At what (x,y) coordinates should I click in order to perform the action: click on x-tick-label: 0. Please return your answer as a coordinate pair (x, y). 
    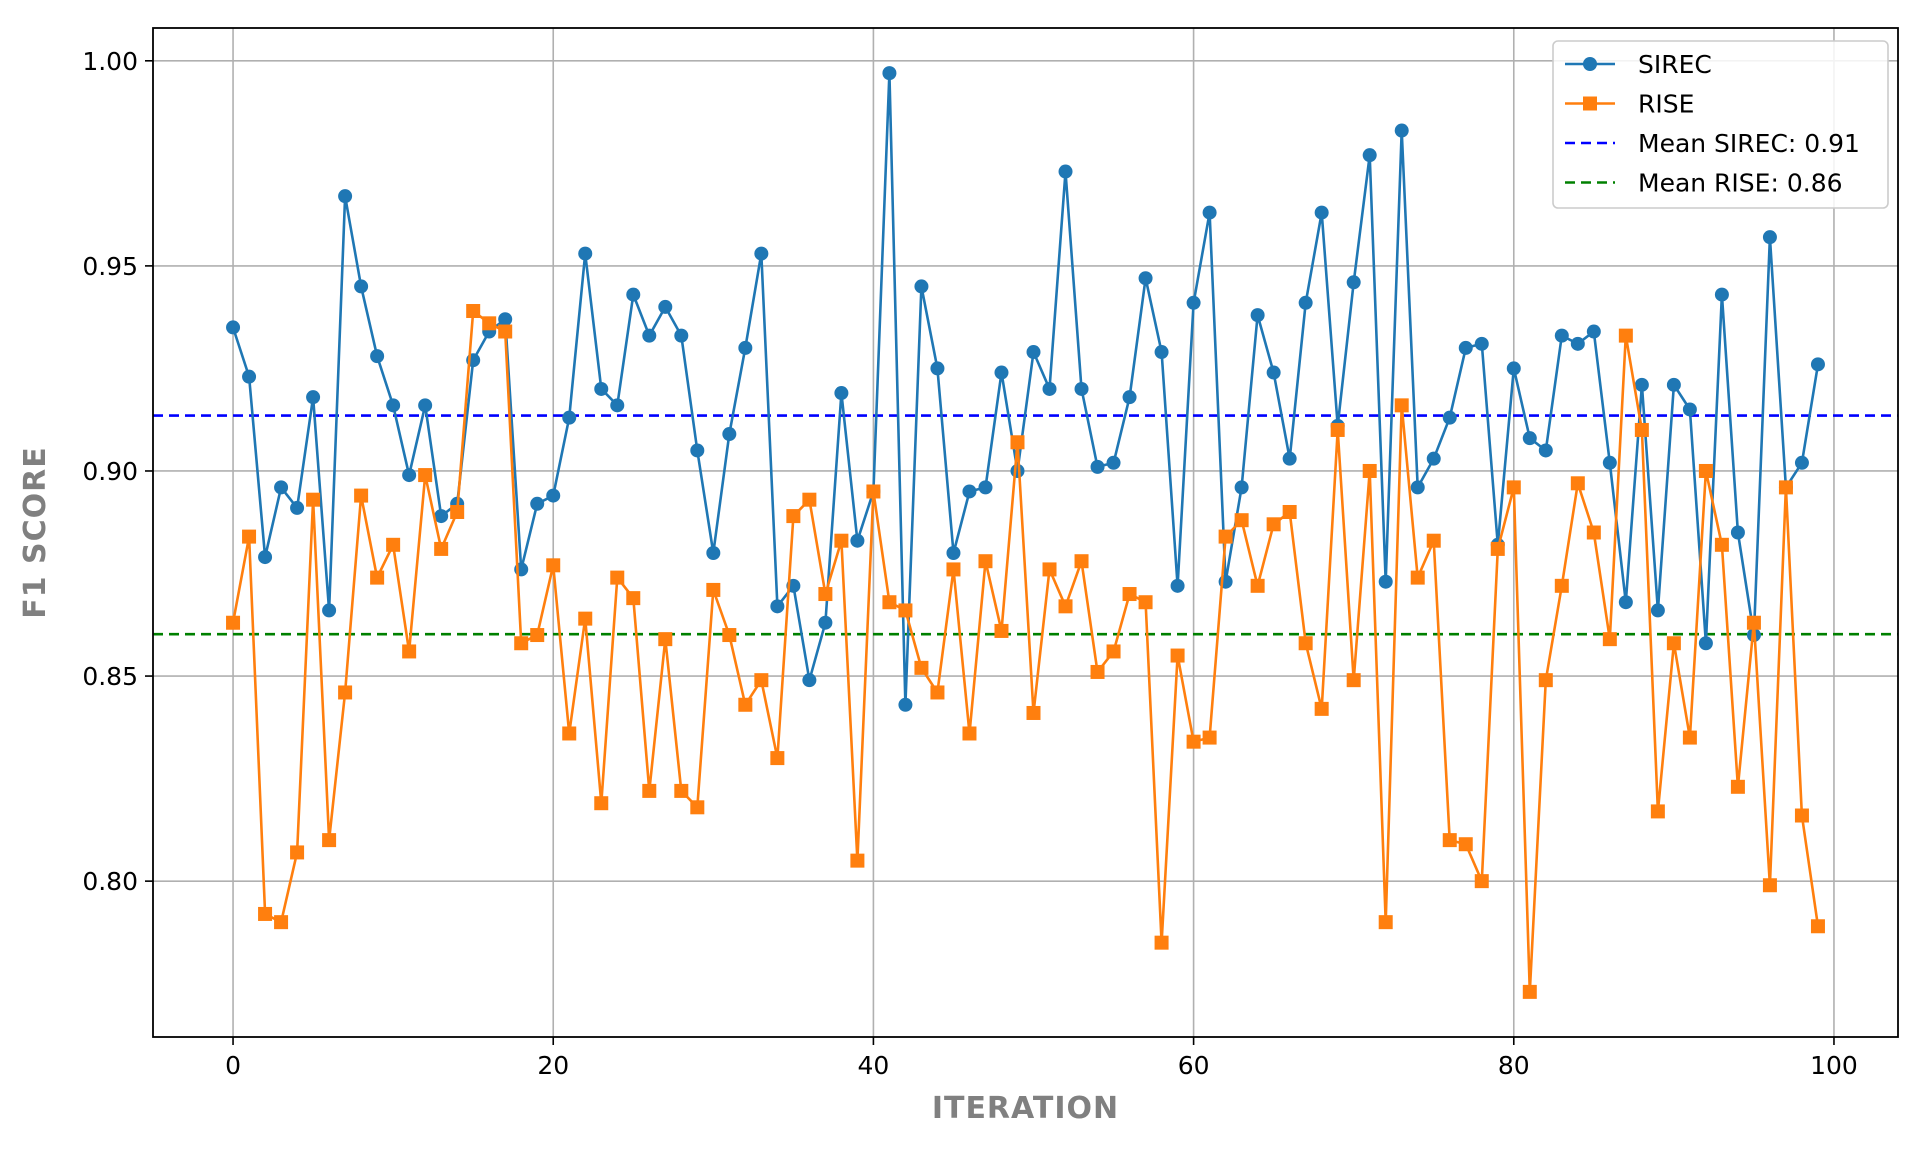
    Looking at the image, I should click on (233, 1065).